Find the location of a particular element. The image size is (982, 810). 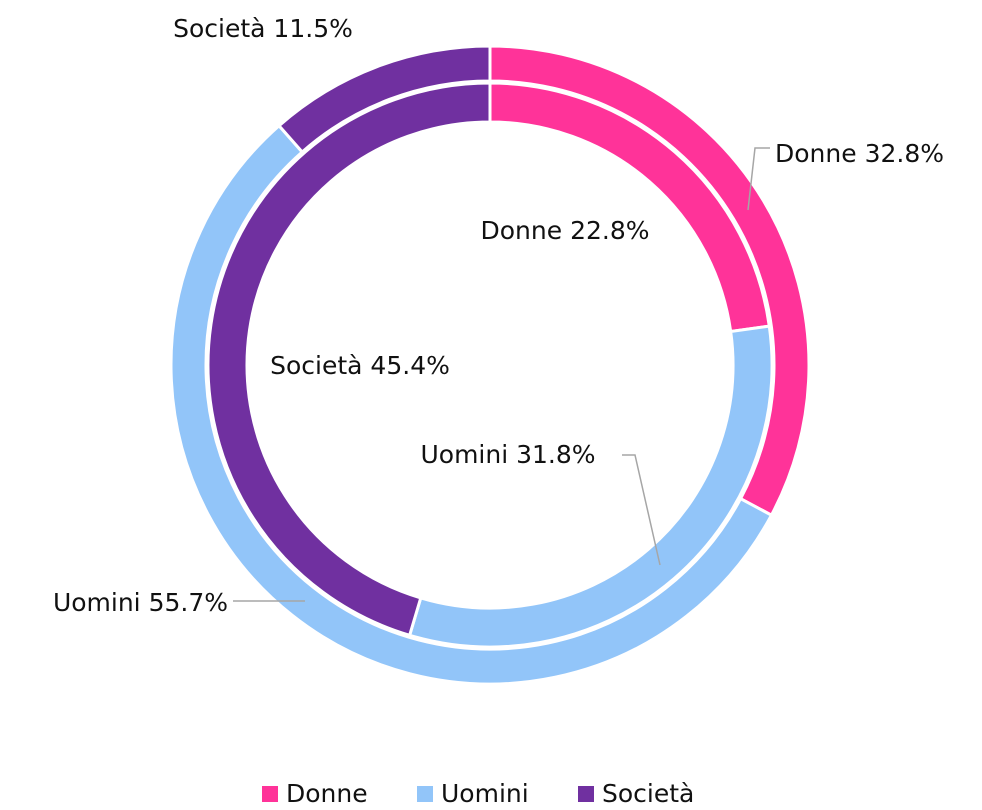

data-label: Società 11.5% is located at coordinates (263, 28).